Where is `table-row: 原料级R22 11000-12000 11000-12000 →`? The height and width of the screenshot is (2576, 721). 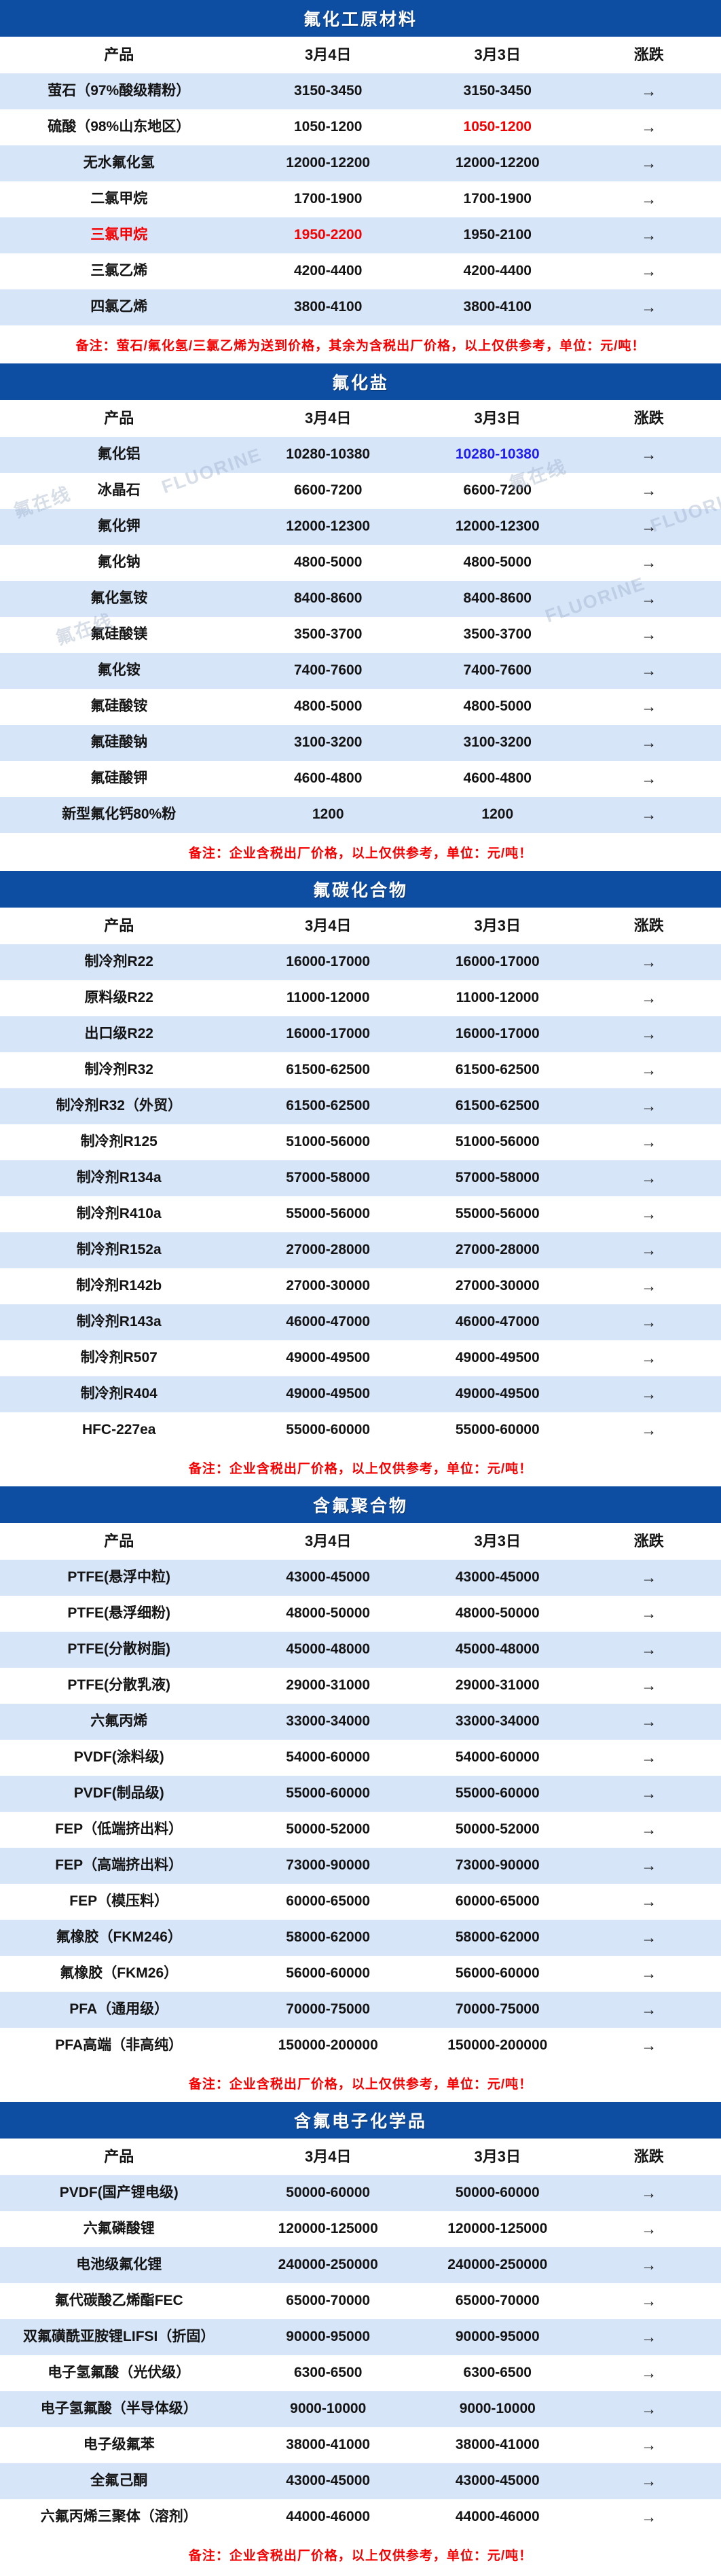 table-row: 原料级R22 11000-12000 11000-12000 → is located at coordinates (360, 998).